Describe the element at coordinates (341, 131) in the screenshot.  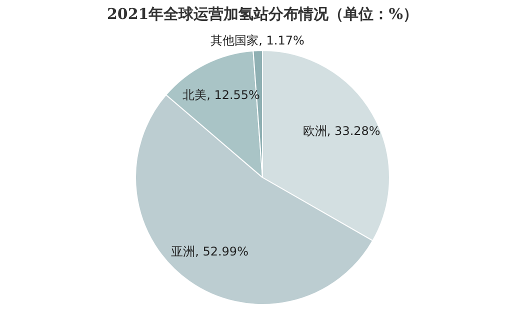
I see `slice-label: 欧洲, 33.28%` at that location.